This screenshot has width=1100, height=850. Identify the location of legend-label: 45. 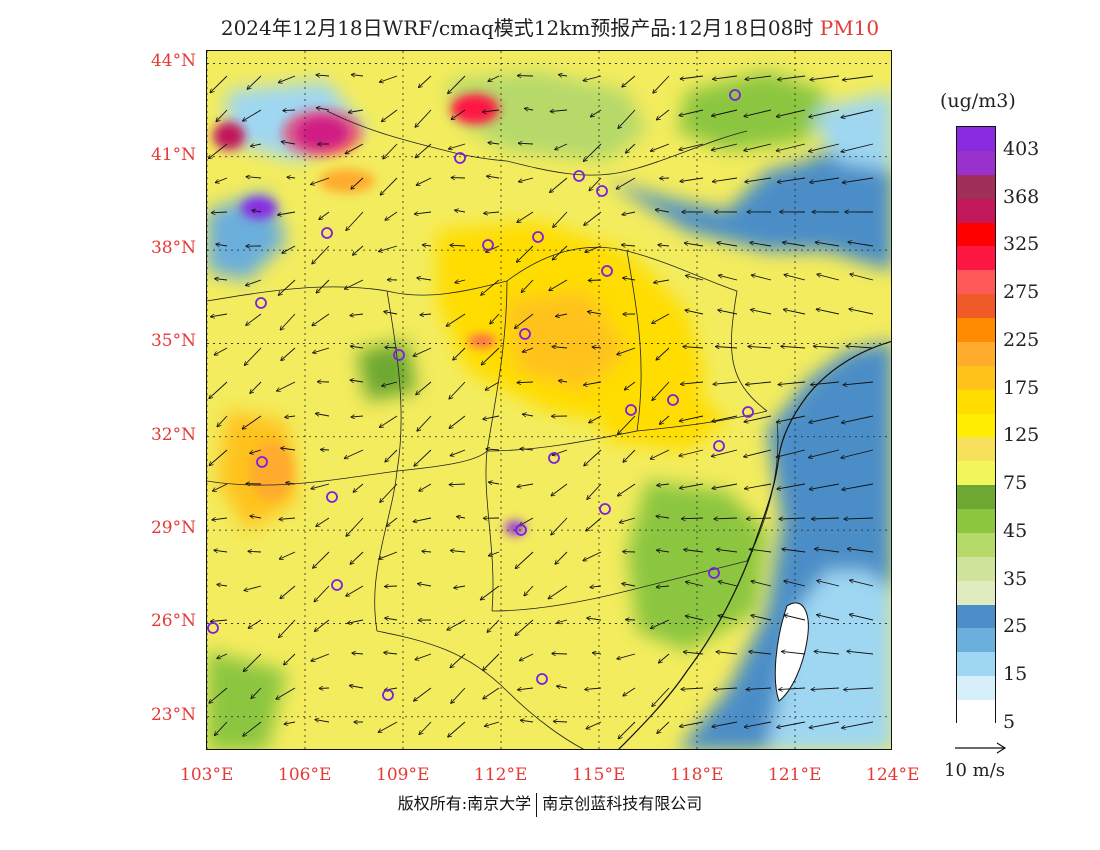
(1015, 530).